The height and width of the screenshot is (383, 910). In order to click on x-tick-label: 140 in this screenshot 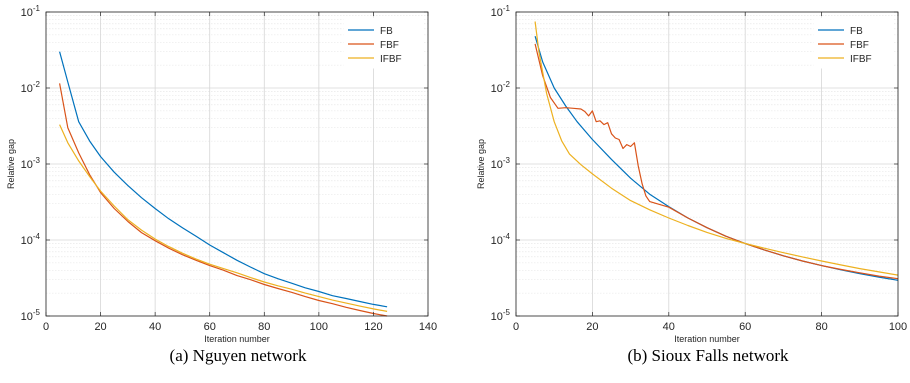, I will do `click(428, 327)`.